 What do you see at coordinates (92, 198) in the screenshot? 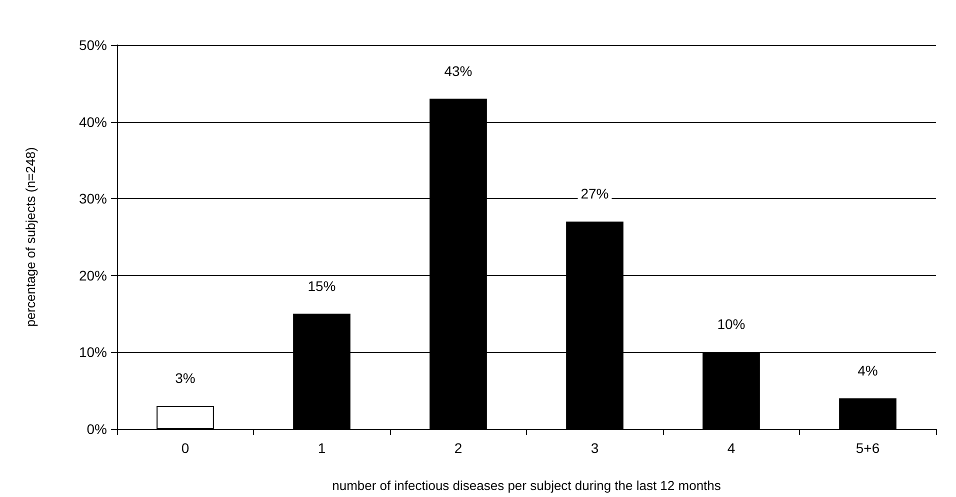
I see `y-tick-label: 30%` at bounding box center [92, 198].